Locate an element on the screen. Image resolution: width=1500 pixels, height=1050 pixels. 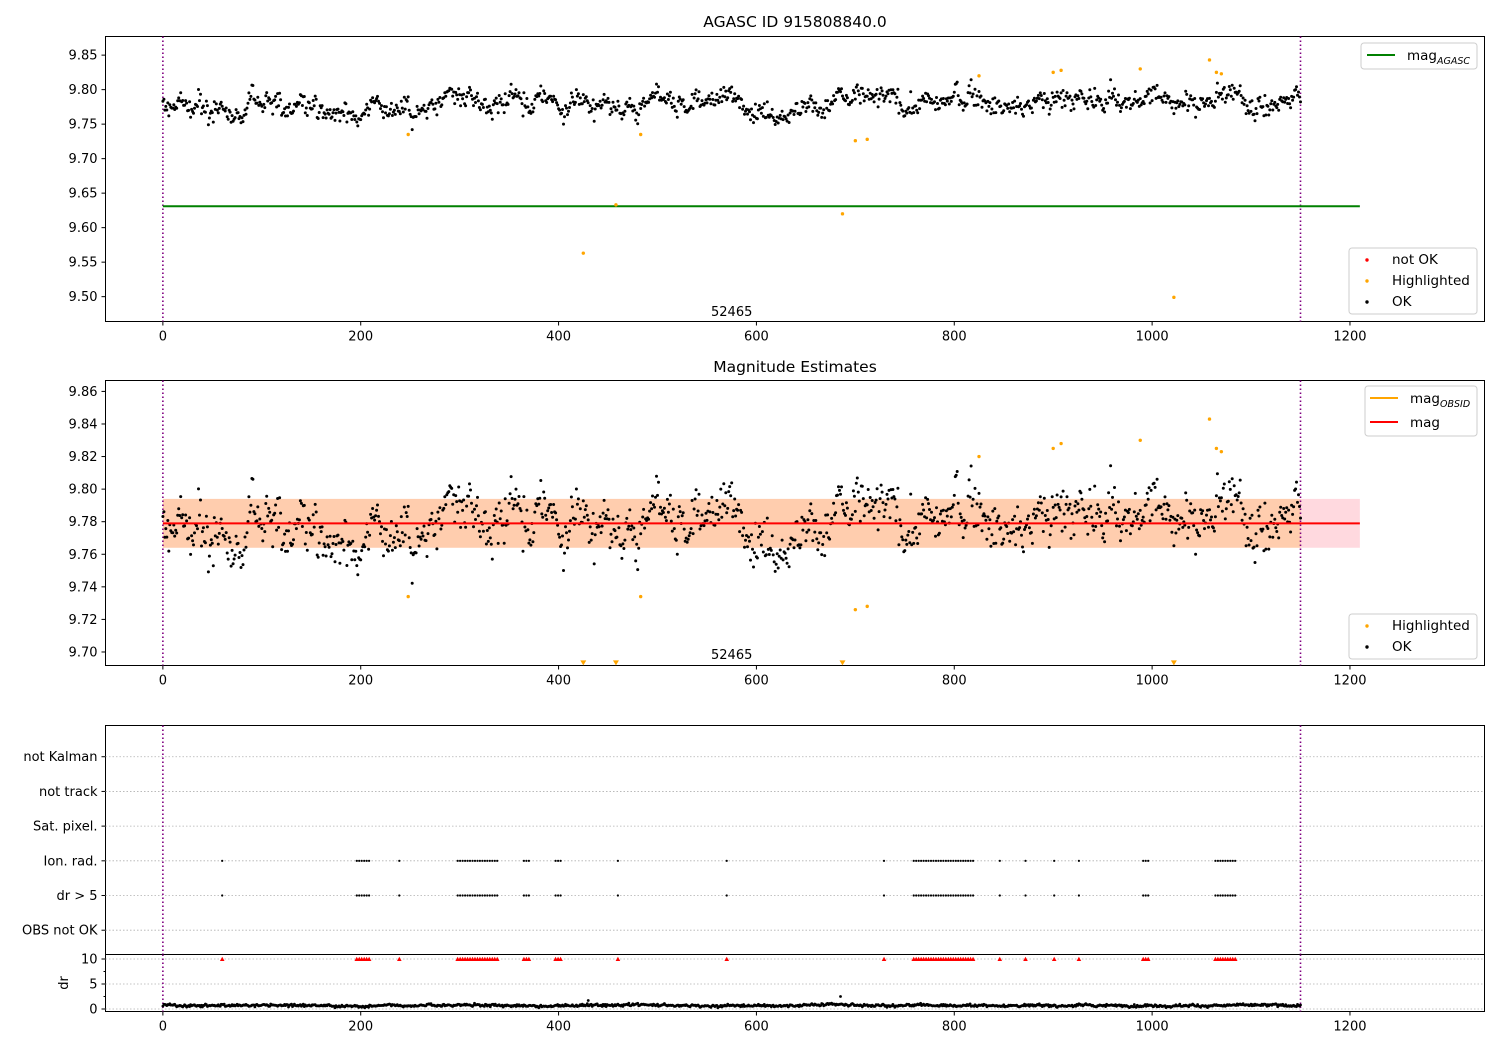
agasc-legend-notok-label: not OK is located at coordinates (1415, 260).